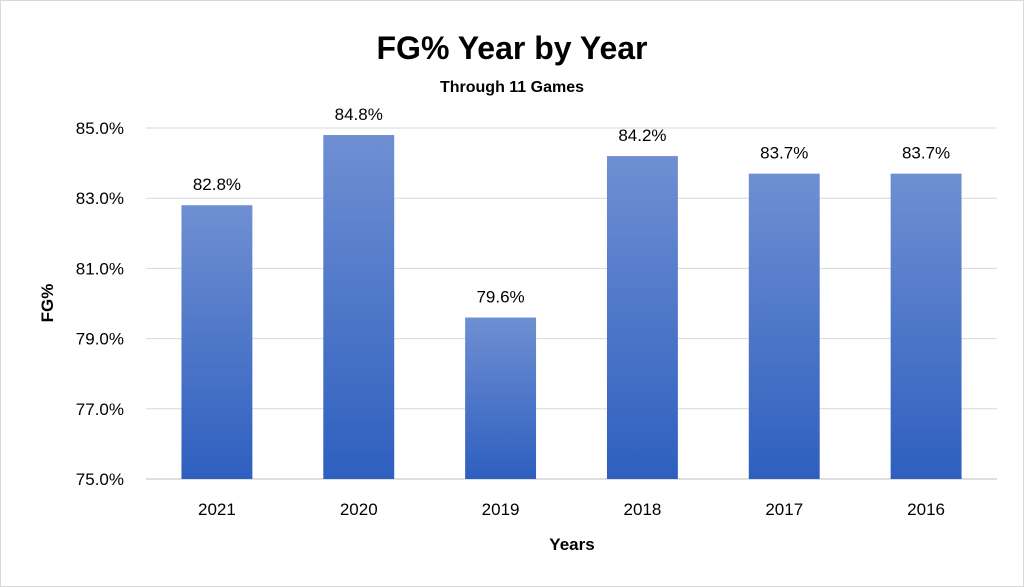 The image size is (1024, 587). Describe the element at coordinates (642, 135) in the screenshot. I see `data-label-2018: 84.2%` at that location.